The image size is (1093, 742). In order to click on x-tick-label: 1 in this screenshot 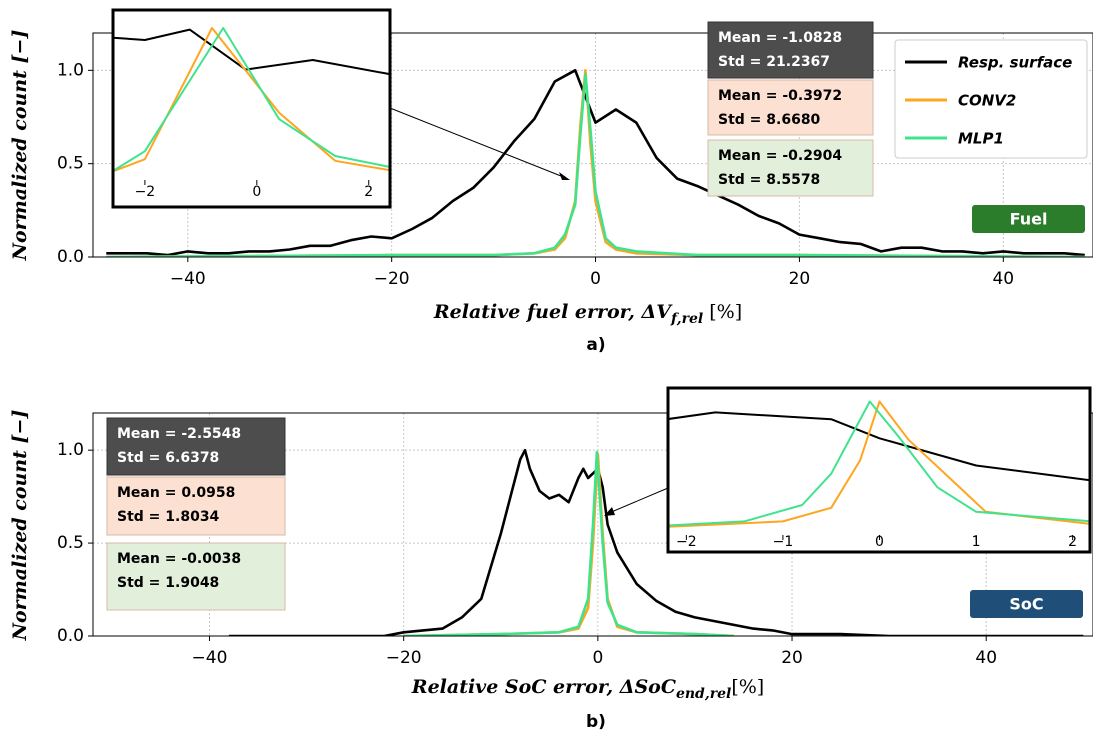, I will do `click(976, 542)`.